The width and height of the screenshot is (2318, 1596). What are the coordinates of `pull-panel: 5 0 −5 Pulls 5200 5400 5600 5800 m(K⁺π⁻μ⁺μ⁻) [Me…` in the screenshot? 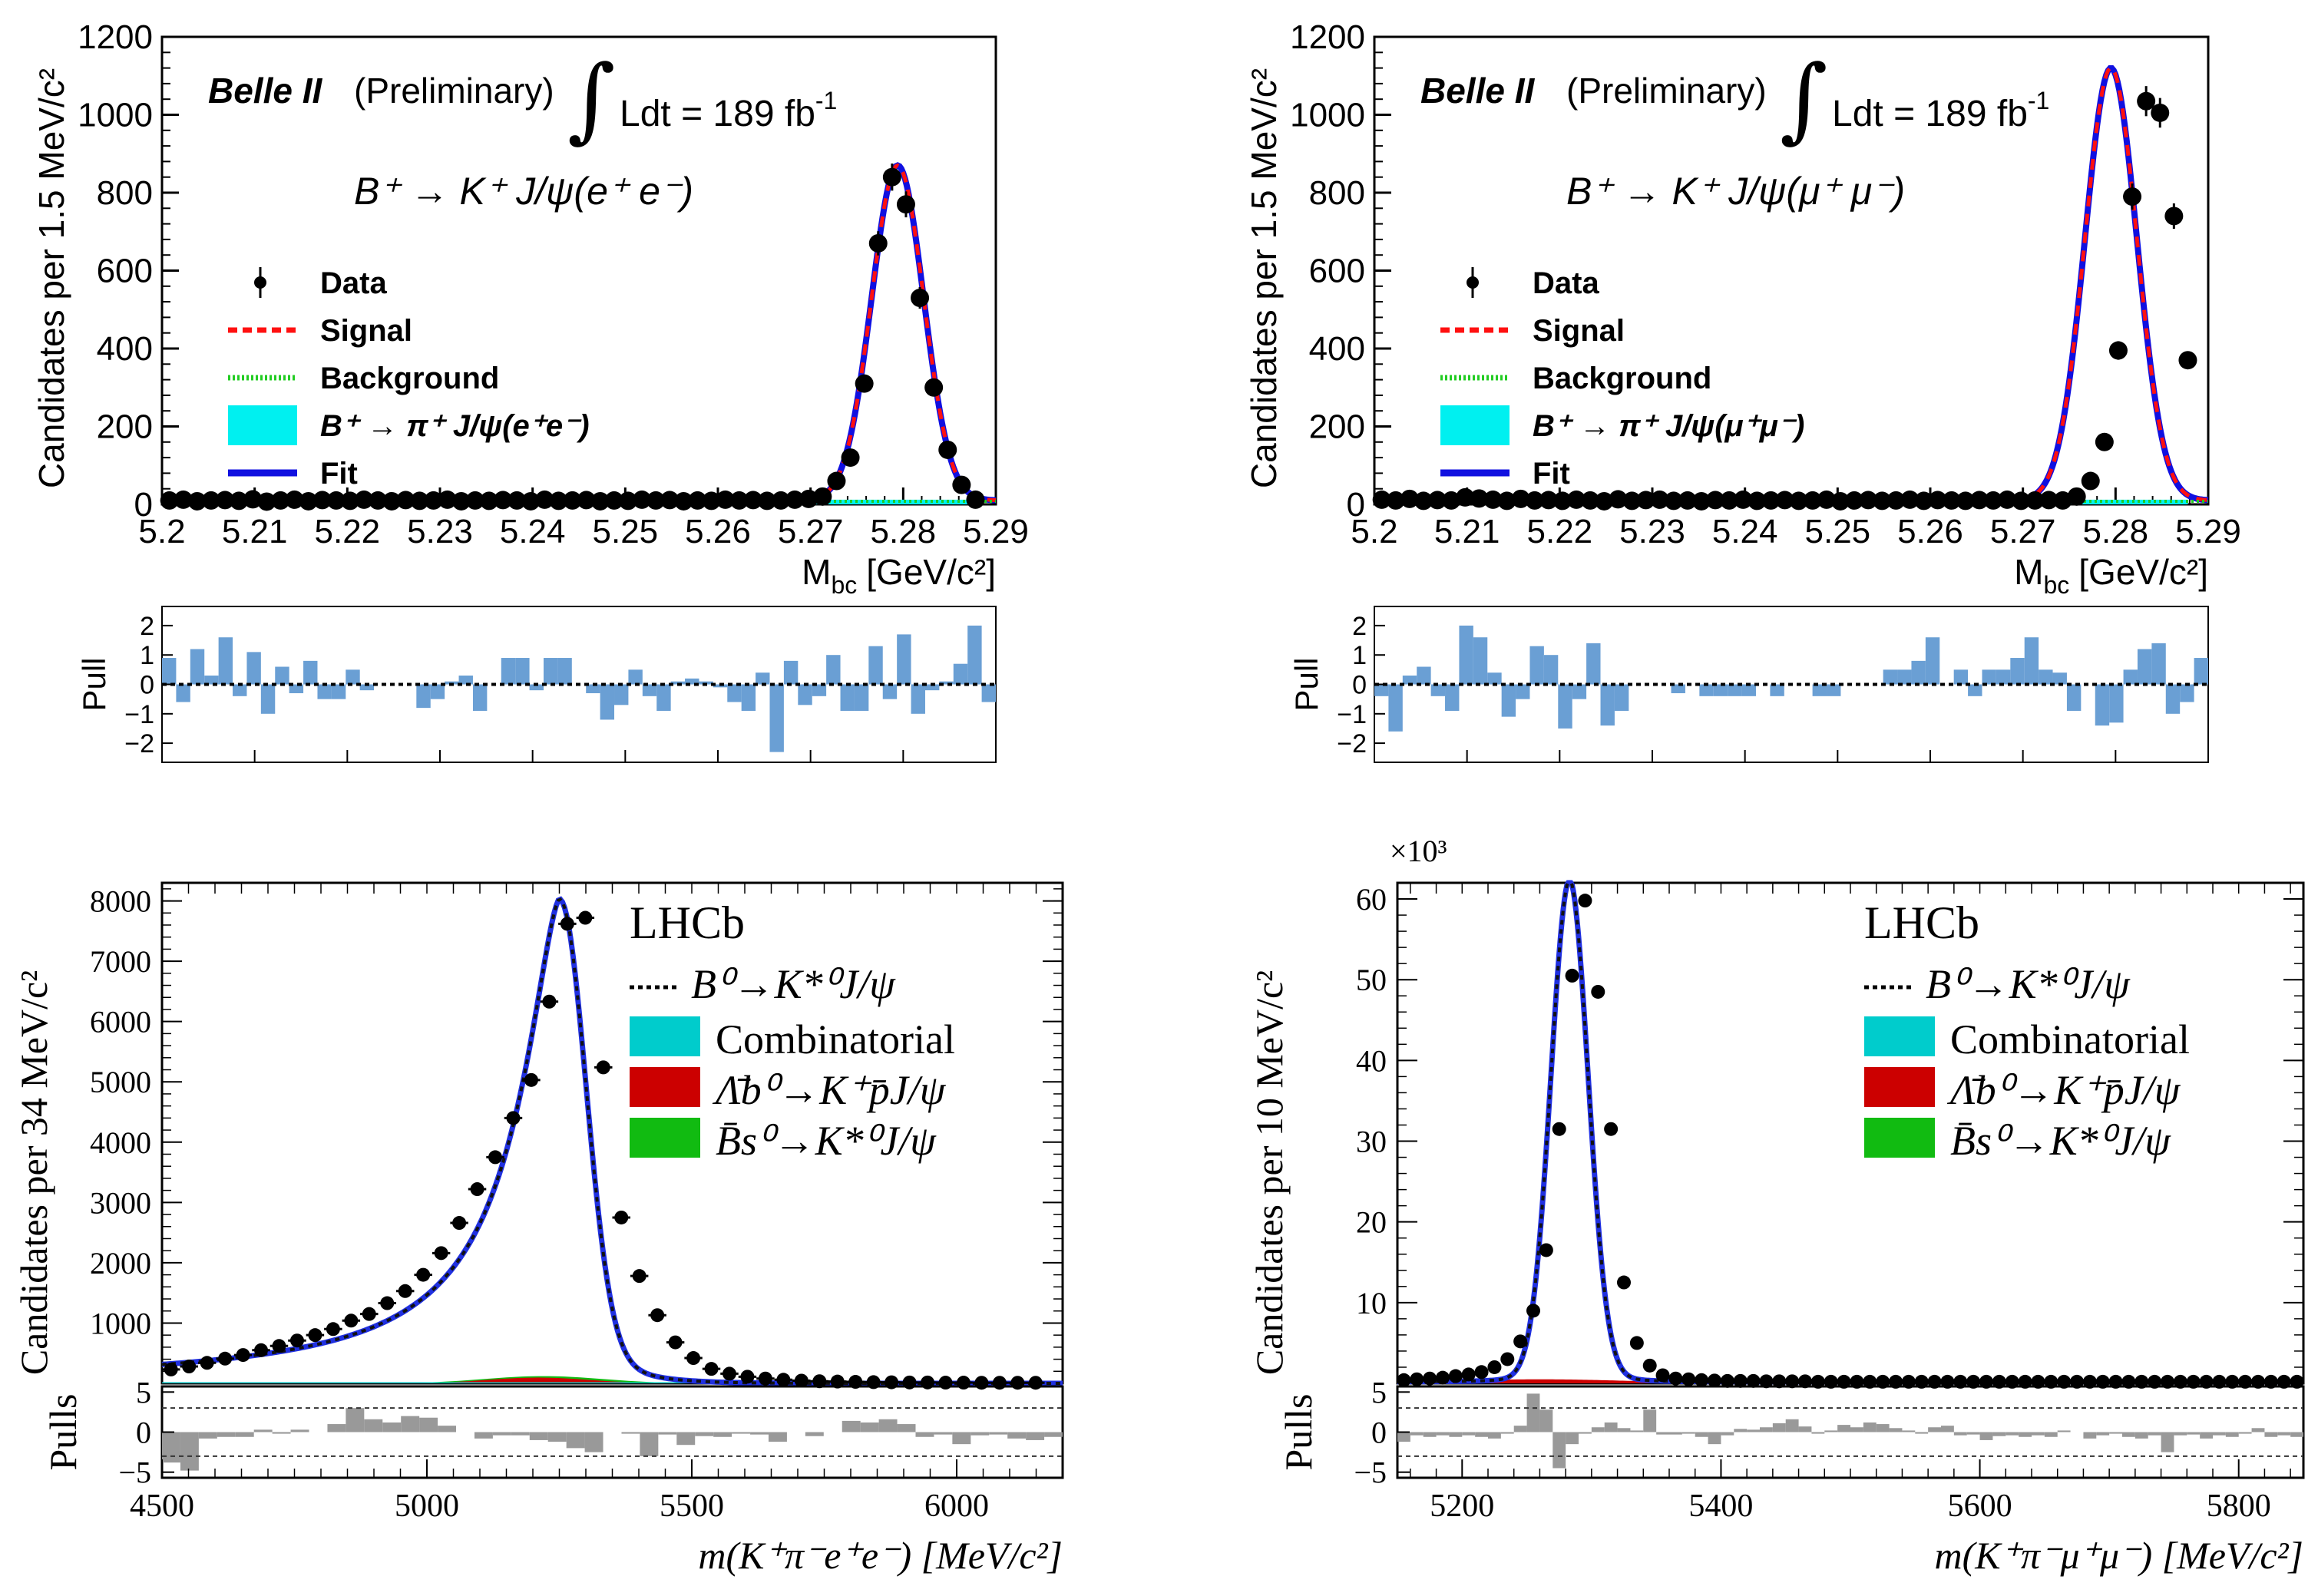 It's located at (1791, 1476).